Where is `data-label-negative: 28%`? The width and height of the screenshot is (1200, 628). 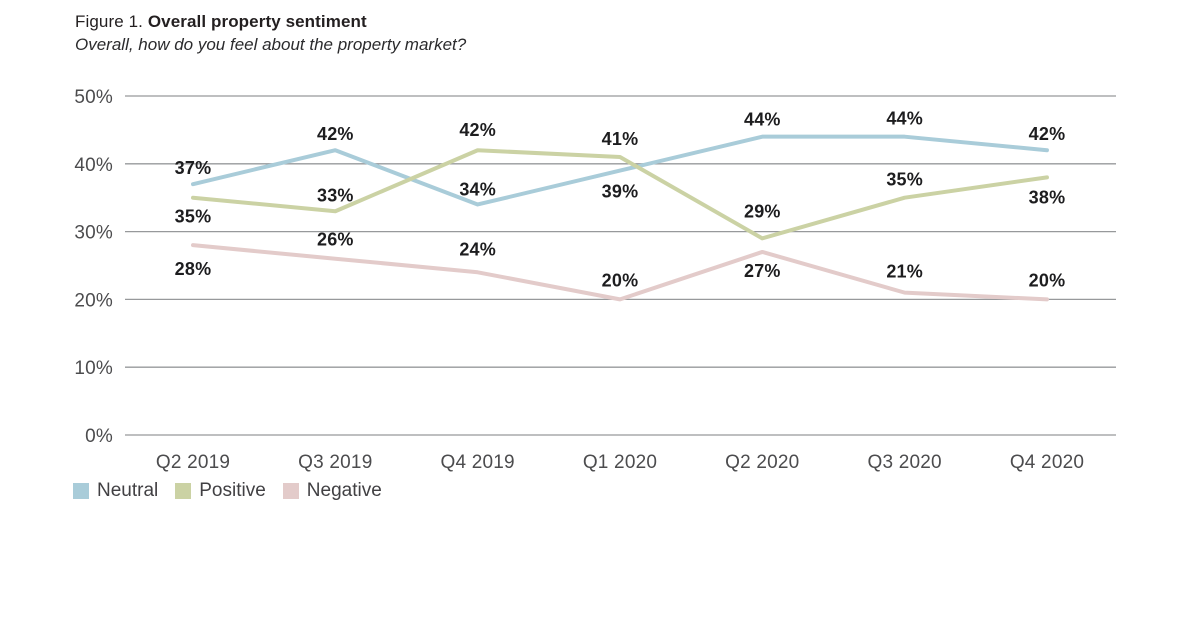 data-label-negative: 28% is located at coordinates (193, 269).